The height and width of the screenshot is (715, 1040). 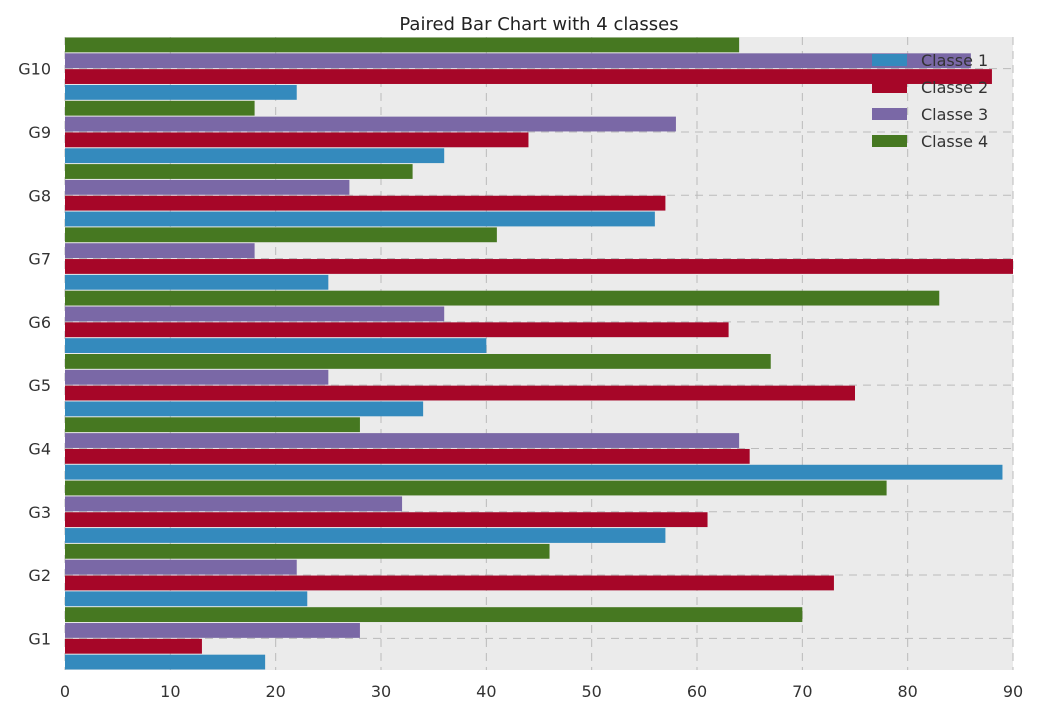 What do you see at coordinates (34, 69) in the screenshot?
I see `y-tick-label: G10` at bounding box center [34, 69].